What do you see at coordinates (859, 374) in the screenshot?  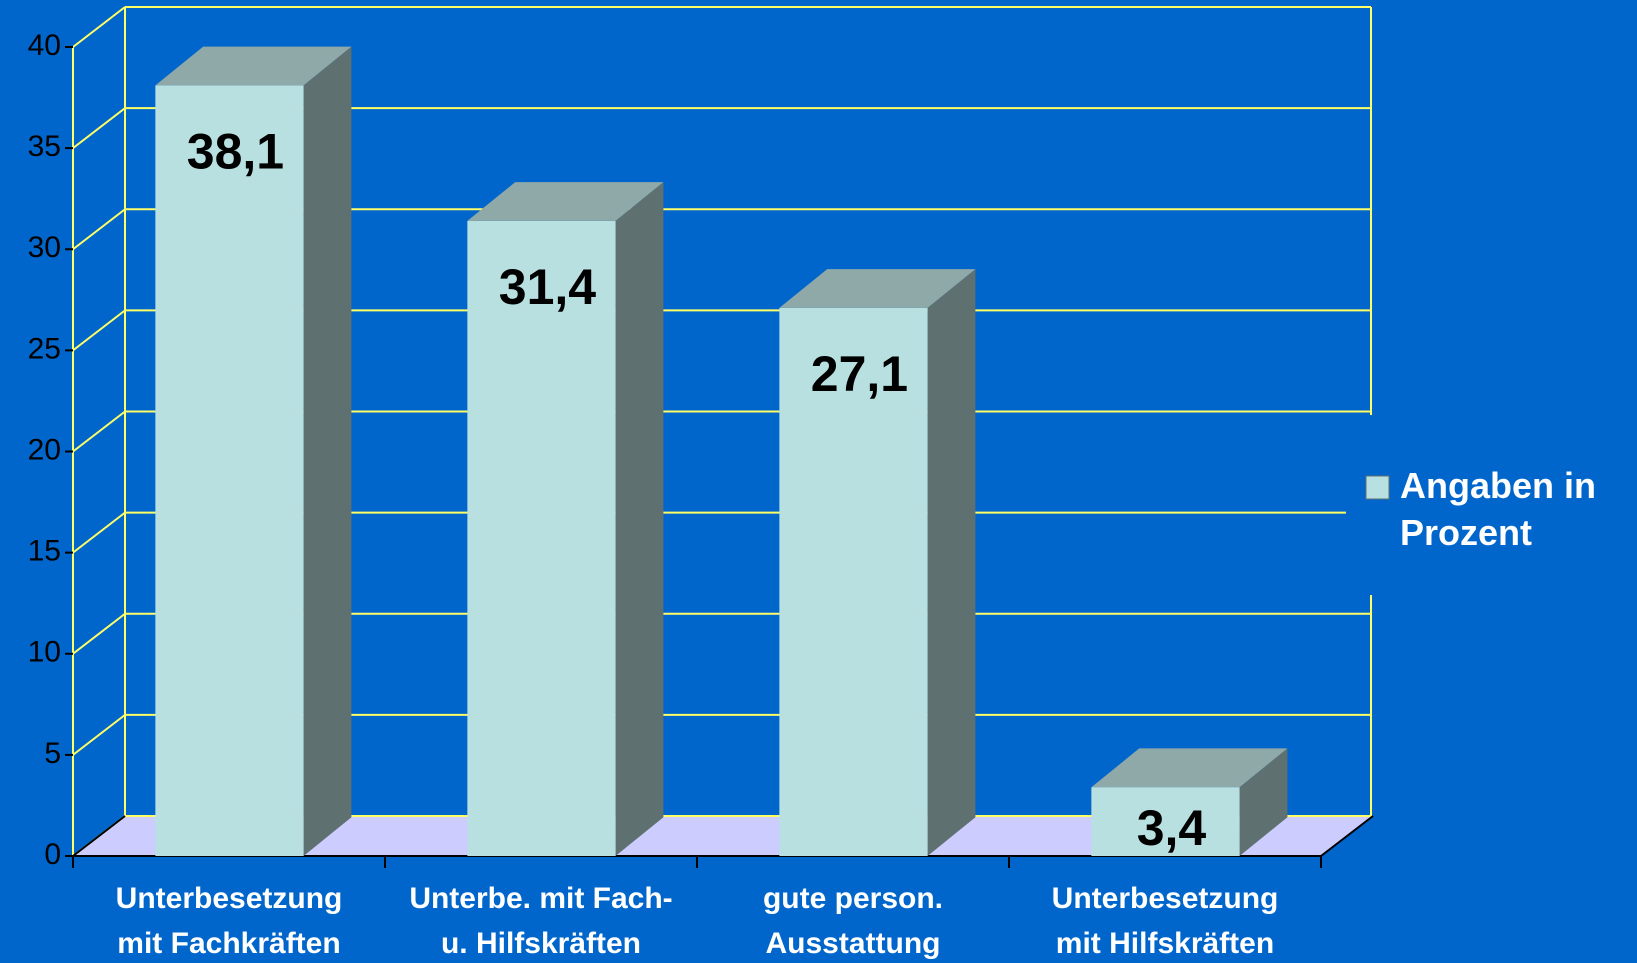 I see `data-label: 27,1` at bounding box center [859, 374].